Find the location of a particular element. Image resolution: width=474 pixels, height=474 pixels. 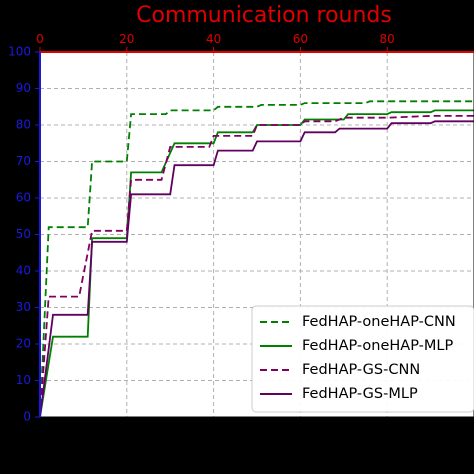

x-tick-label: 80 is located at coordinates (387, 39).